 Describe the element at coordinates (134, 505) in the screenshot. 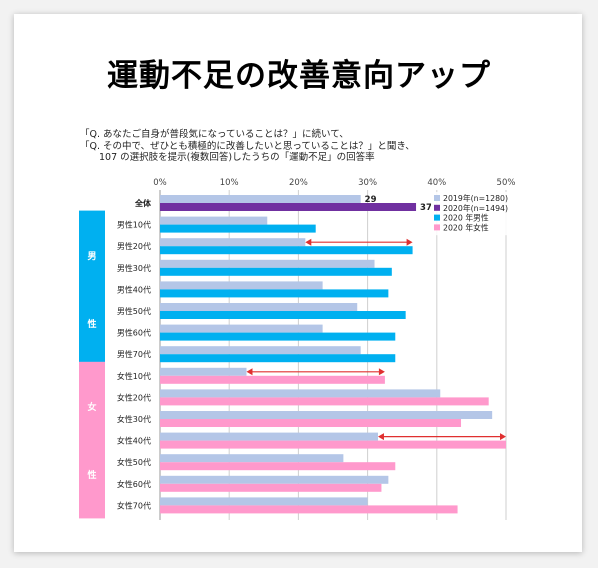

I see `category-label: 女性70代` at that location.